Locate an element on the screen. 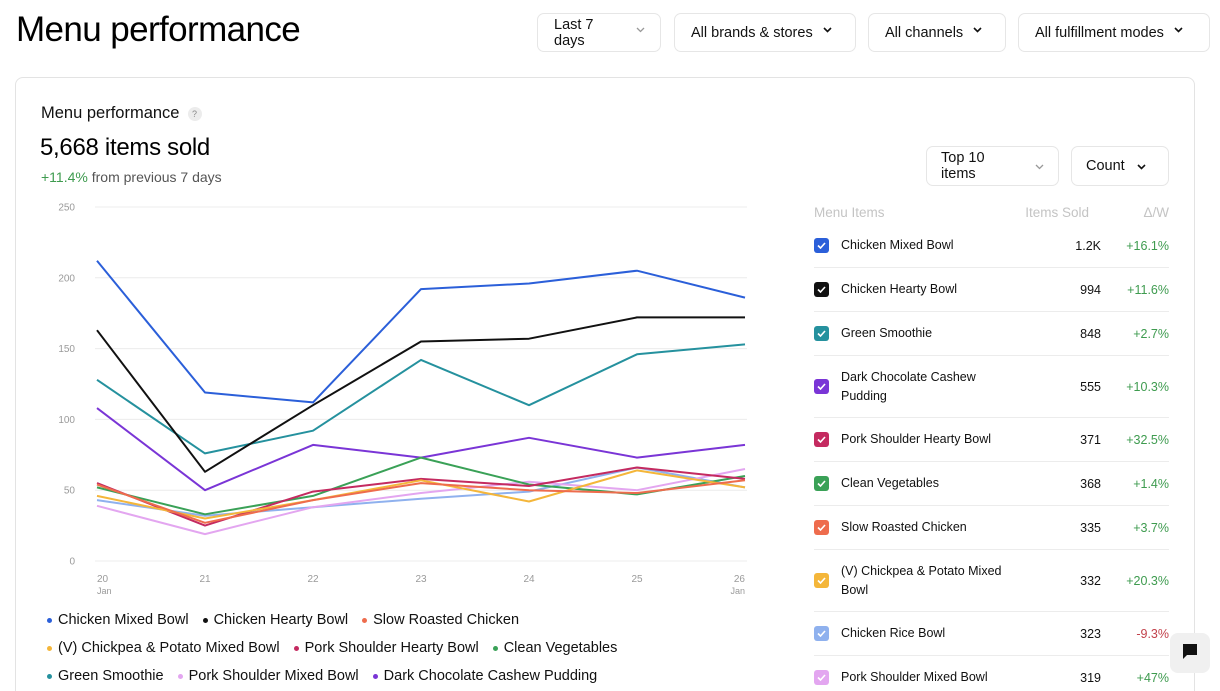 Image resolution: width=1220 pixels, height=691 pixels. legend-item: Dark Chocolate Cashew Pudding is located at coordinates (485, 676).